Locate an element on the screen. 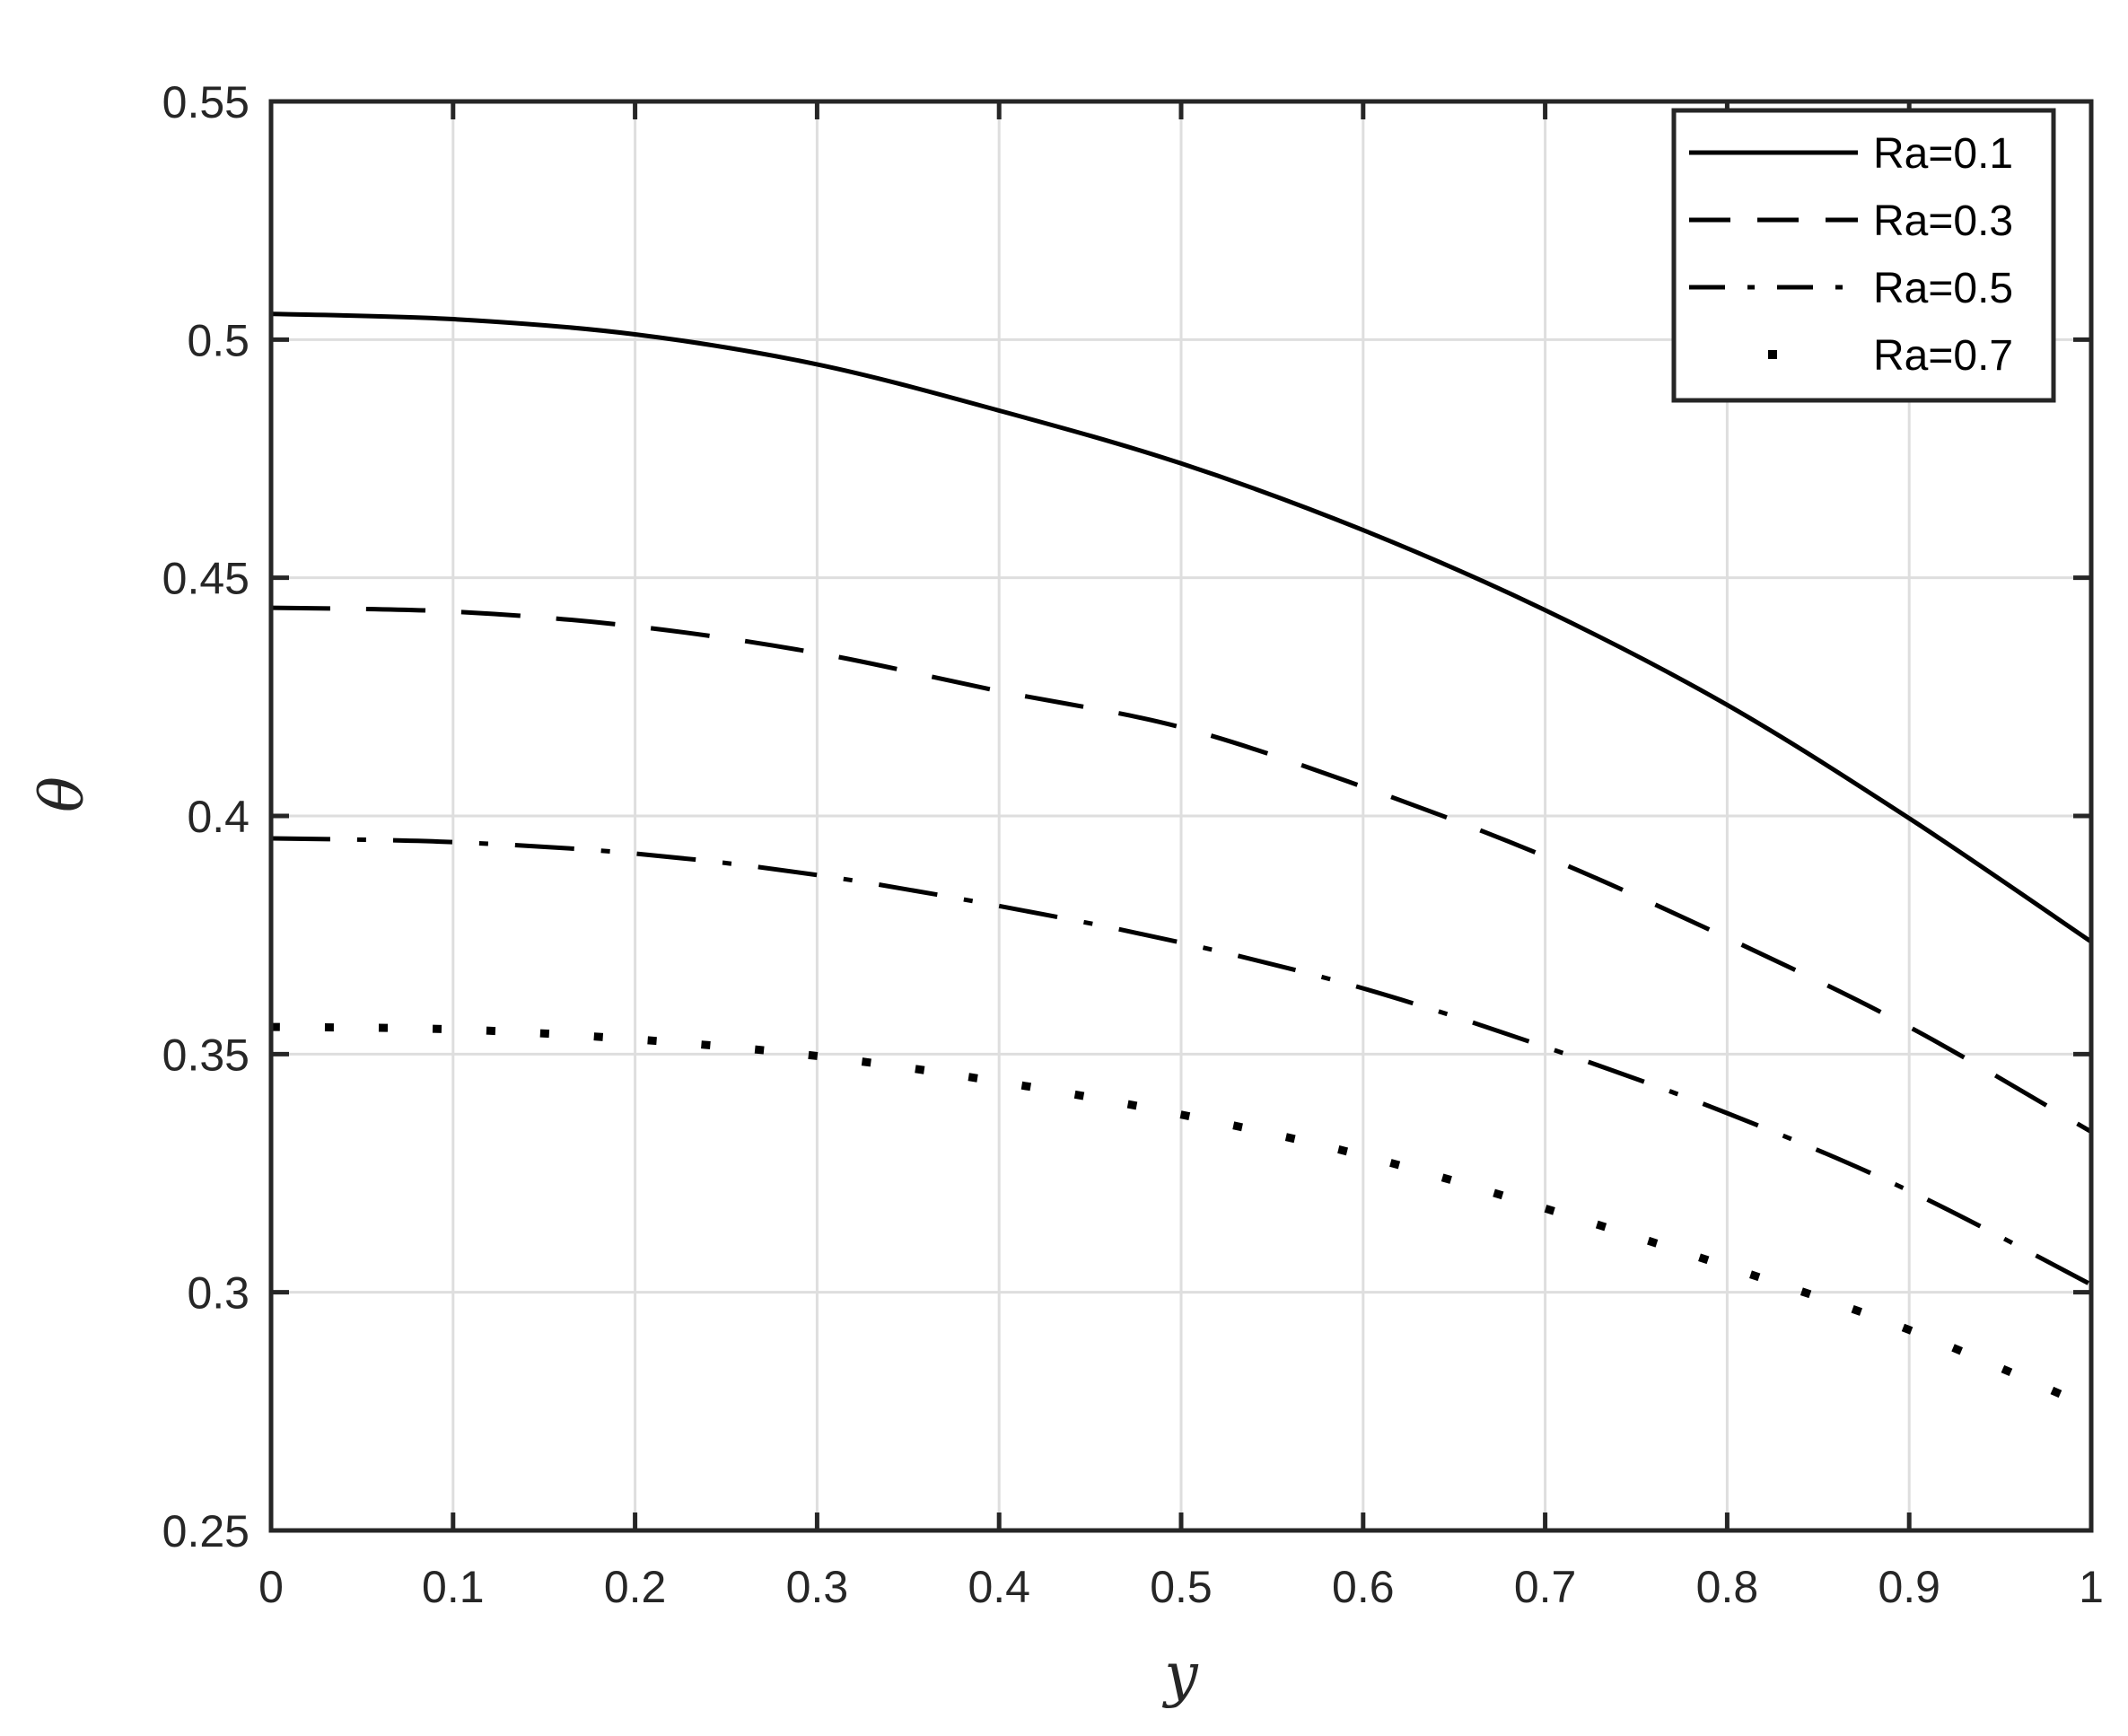 This screenshot has height=1736, width=2128. y-tick-label: 0.35 is located at coordinates (206, 1055).